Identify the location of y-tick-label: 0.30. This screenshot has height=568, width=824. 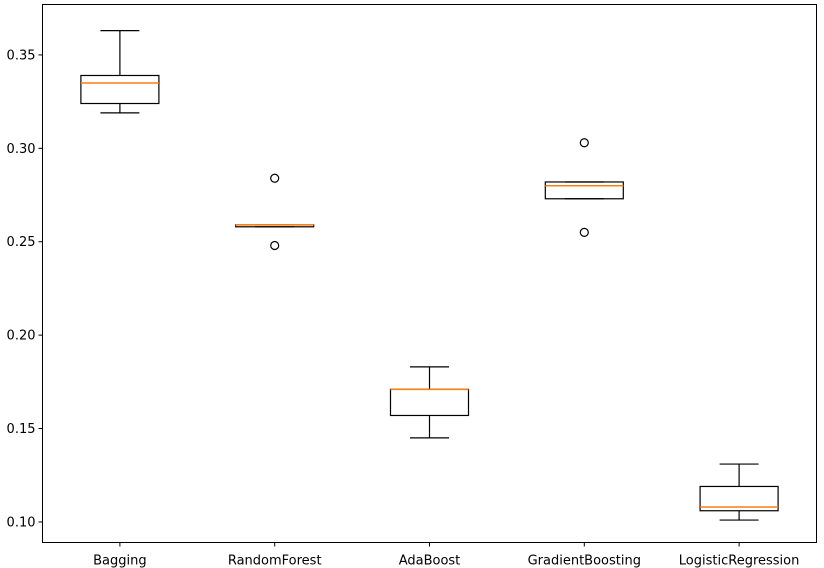
(21, 149).